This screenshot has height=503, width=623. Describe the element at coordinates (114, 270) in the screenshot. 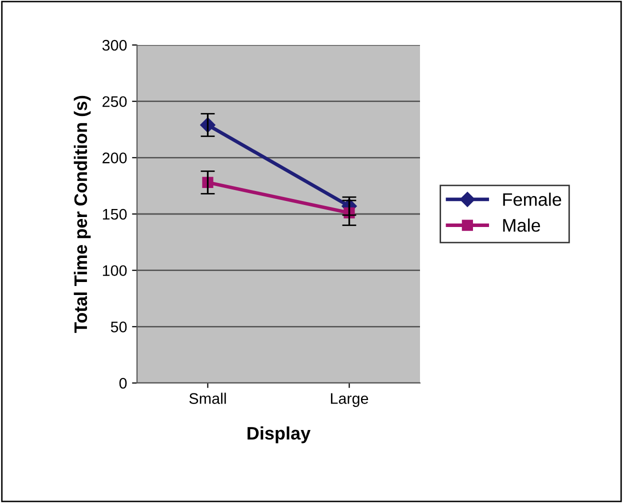

I see `y-tick-label: 100` at that location.